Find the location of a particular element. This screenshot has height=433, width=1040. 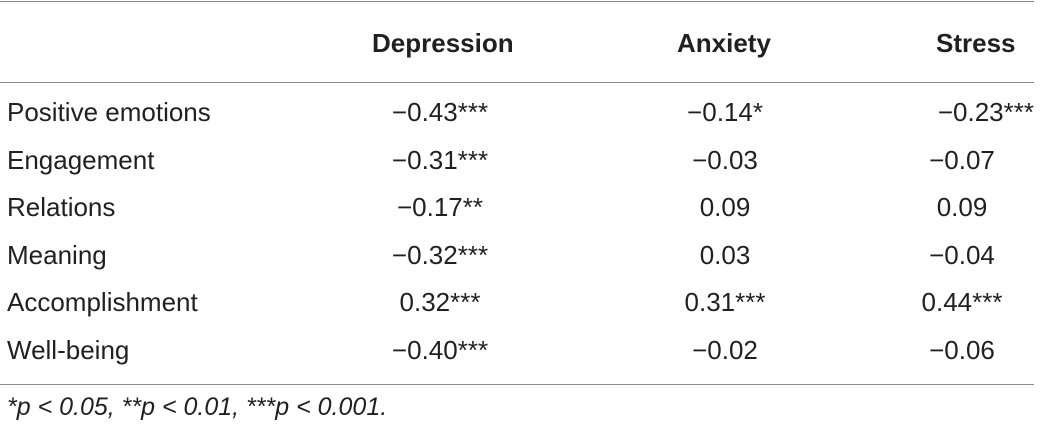

table-footnote: *p < 0.05, **p < 0.01, ***p < 0.001. is located at coordinates (197, 407).